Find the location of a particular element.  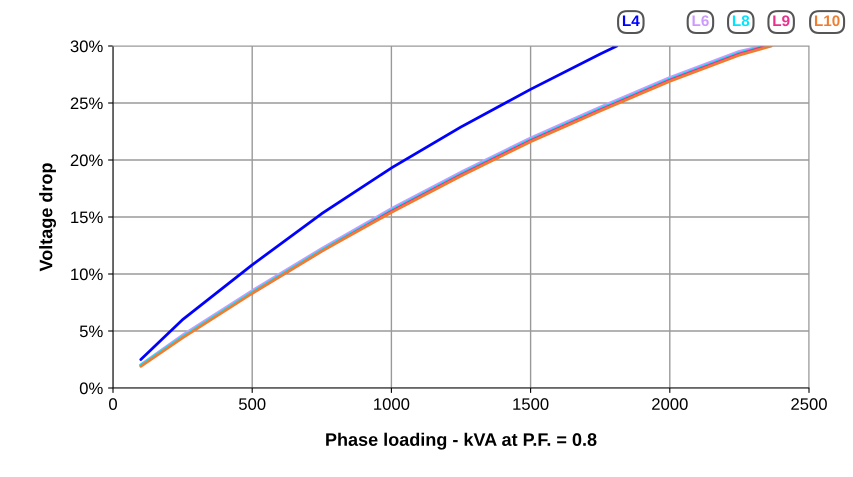

x-axis-title: Phase loading - kVA at P.F. = 0.8 is located at coordinates (461, 441).